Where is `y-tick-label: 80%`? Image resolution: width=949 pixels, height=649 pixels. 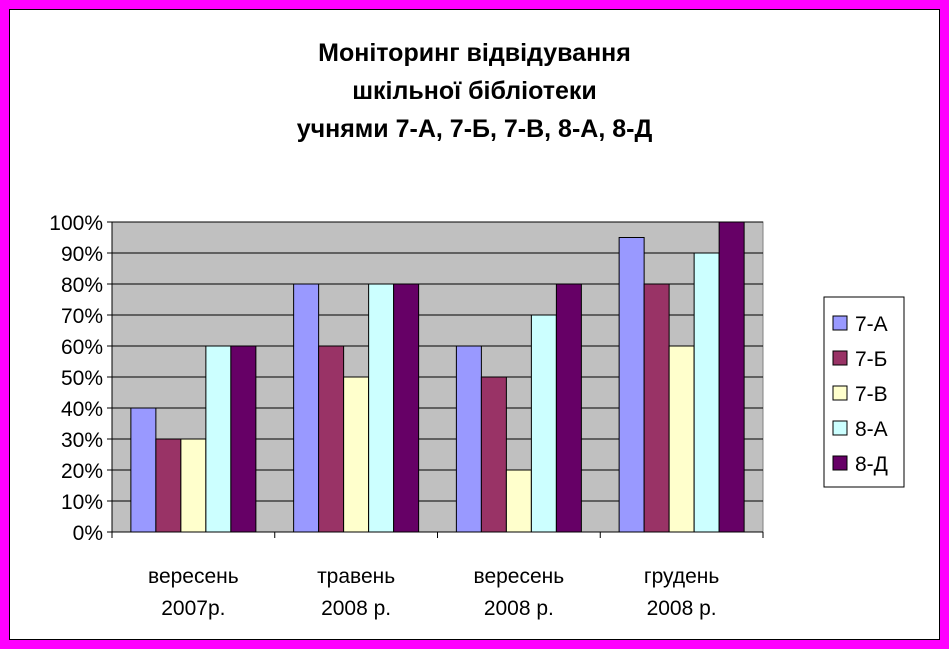 y-tick-label: 80% is located at coordinates (82, 285).